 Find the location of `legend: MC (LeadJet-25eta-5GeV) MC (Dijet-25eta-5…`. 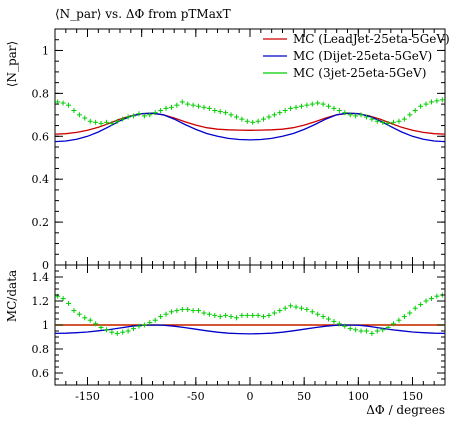

legend: MC (LeadJet-25eta-5GeV) MC (Dijet-25eta-5… is located at coordinates (356, 56).